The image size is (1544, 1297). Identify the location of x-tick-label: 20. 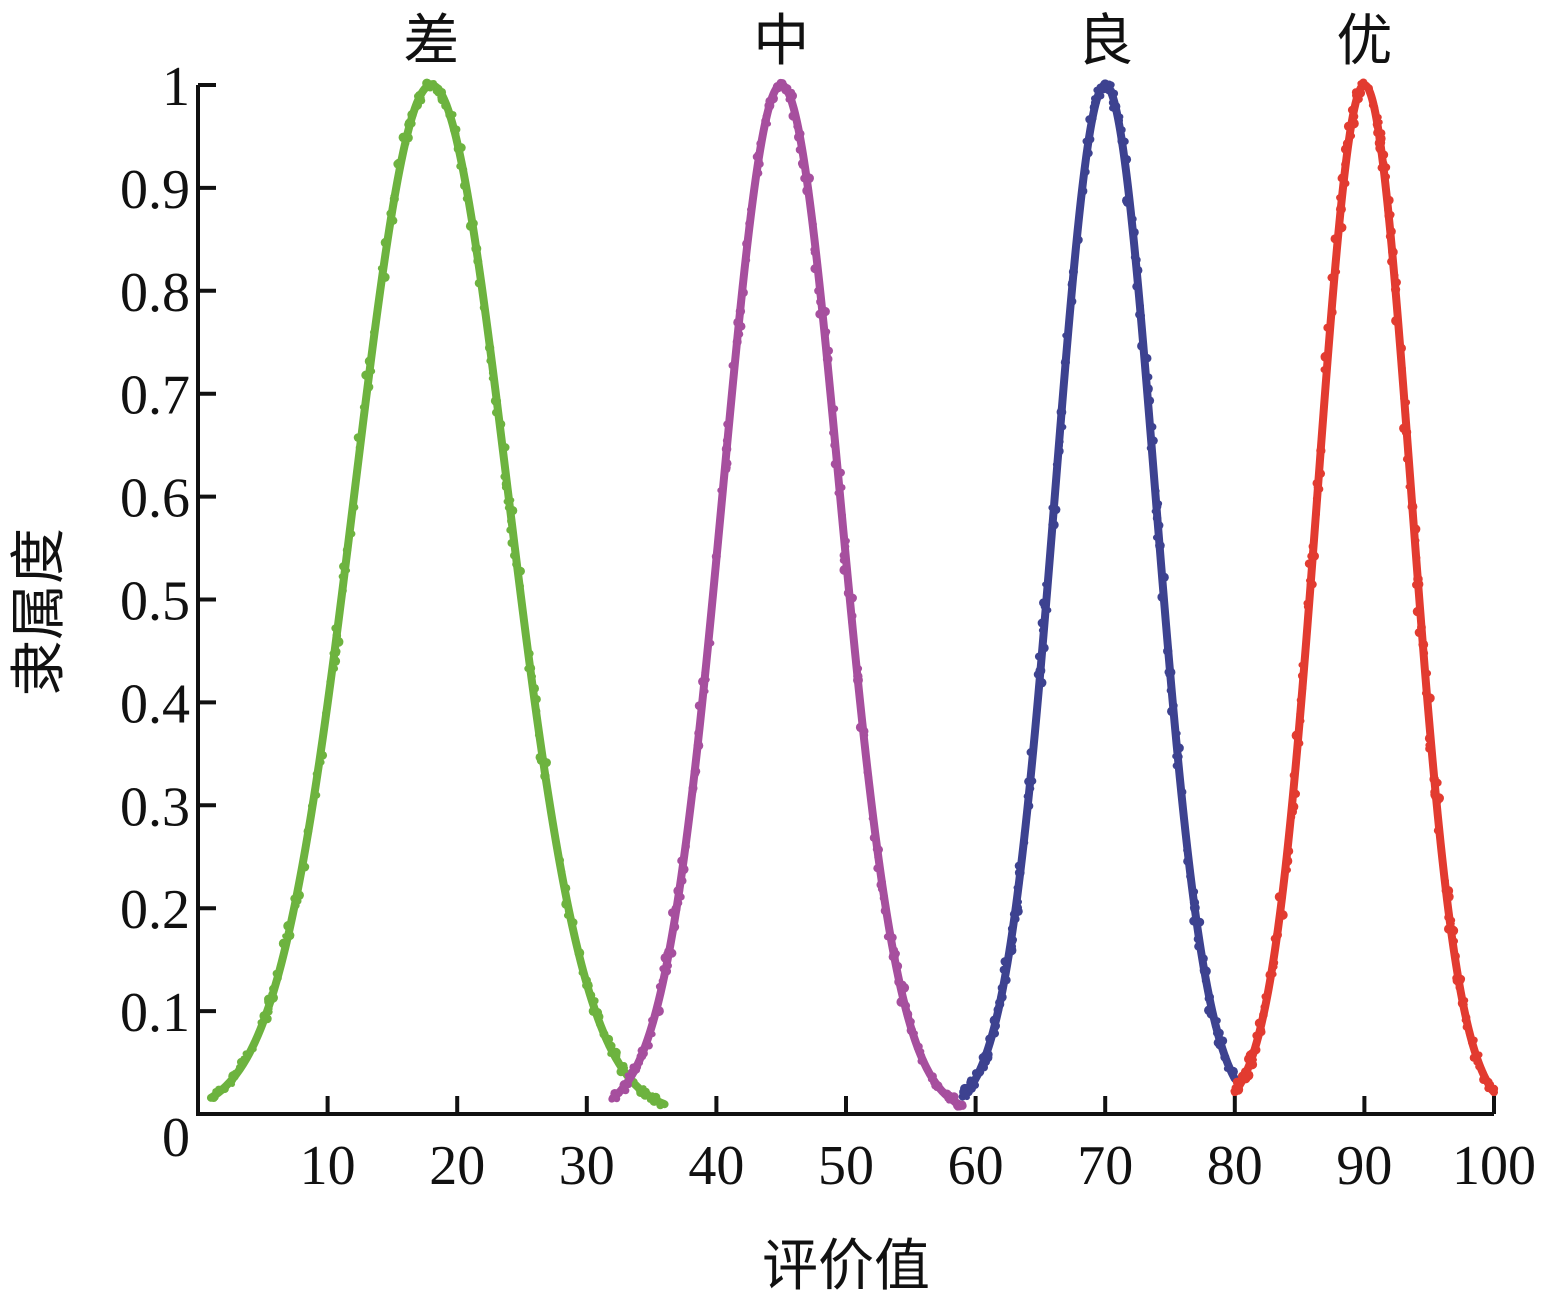
(457, 1166).